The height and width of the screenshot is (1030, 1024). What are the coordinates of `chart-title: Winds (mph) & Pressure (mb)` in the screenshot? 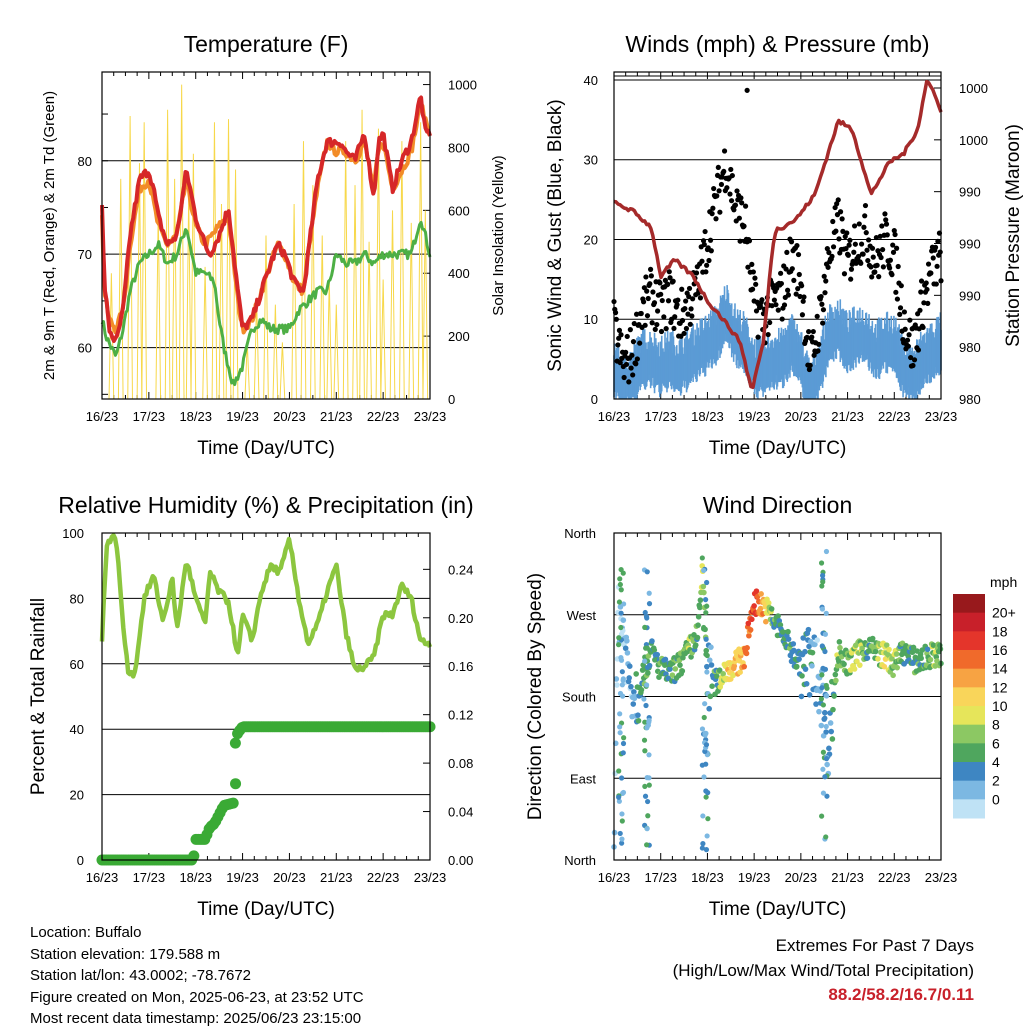 It's located at (777, 44).